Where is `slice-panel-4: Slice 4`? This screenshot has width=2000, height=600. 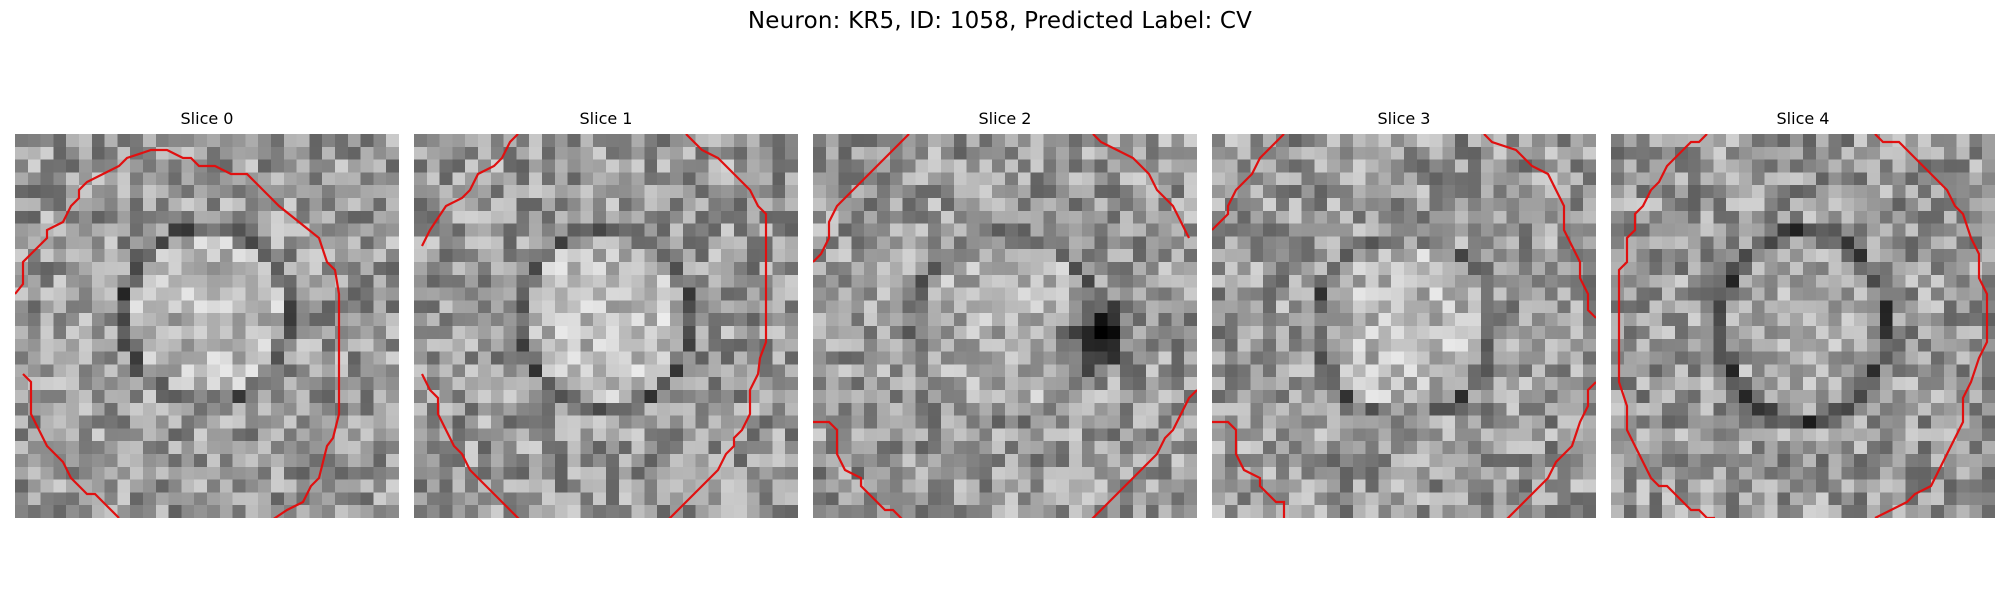
slice-panel-4: Slice 4 is located at coordinates (1803, 313).